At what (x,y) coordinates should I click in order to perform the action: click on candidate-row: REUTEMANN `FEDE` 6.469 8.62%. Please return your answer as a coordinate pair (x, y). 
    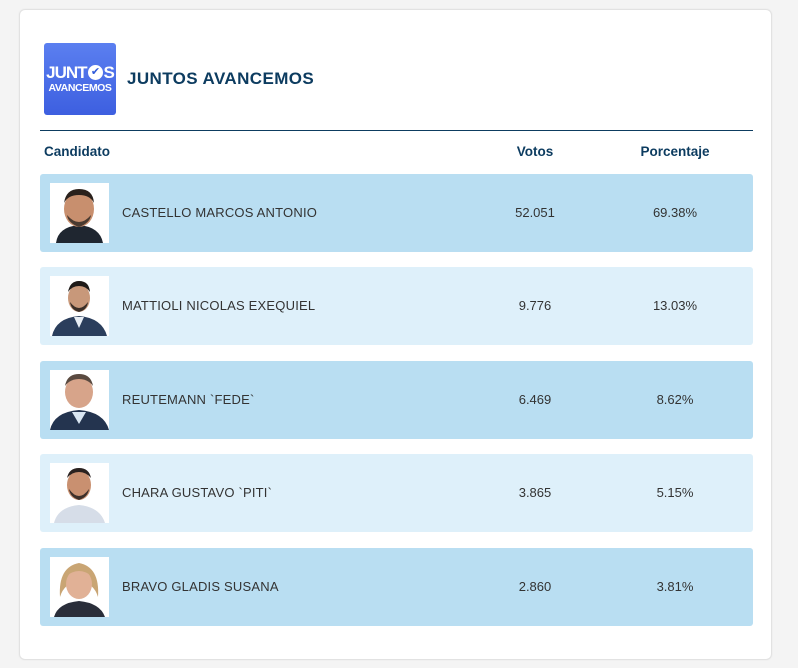
    Looking at the image, I should click on (396, 400).